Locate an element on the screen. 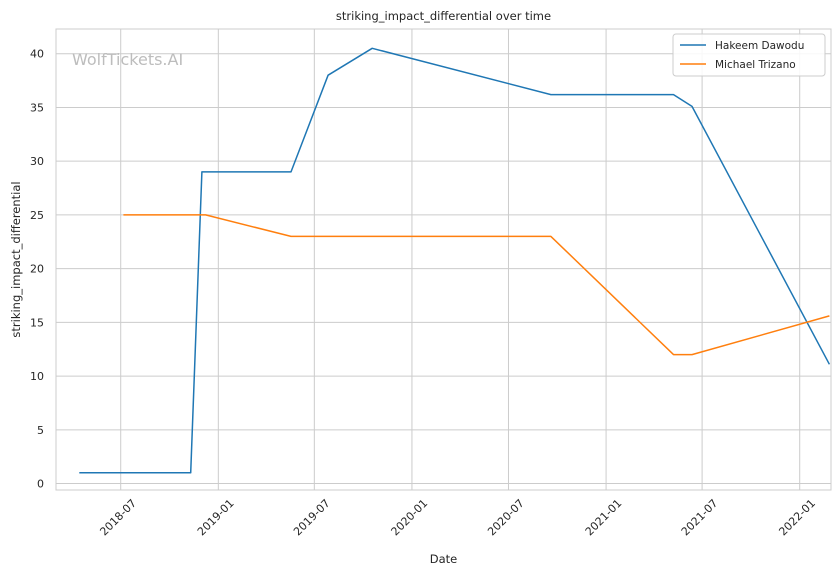 Image resolution: width=840 pixels, height=575 pixels. legend-label-michael-trizano: Michael Trizano is located at coordinates (755, 65).